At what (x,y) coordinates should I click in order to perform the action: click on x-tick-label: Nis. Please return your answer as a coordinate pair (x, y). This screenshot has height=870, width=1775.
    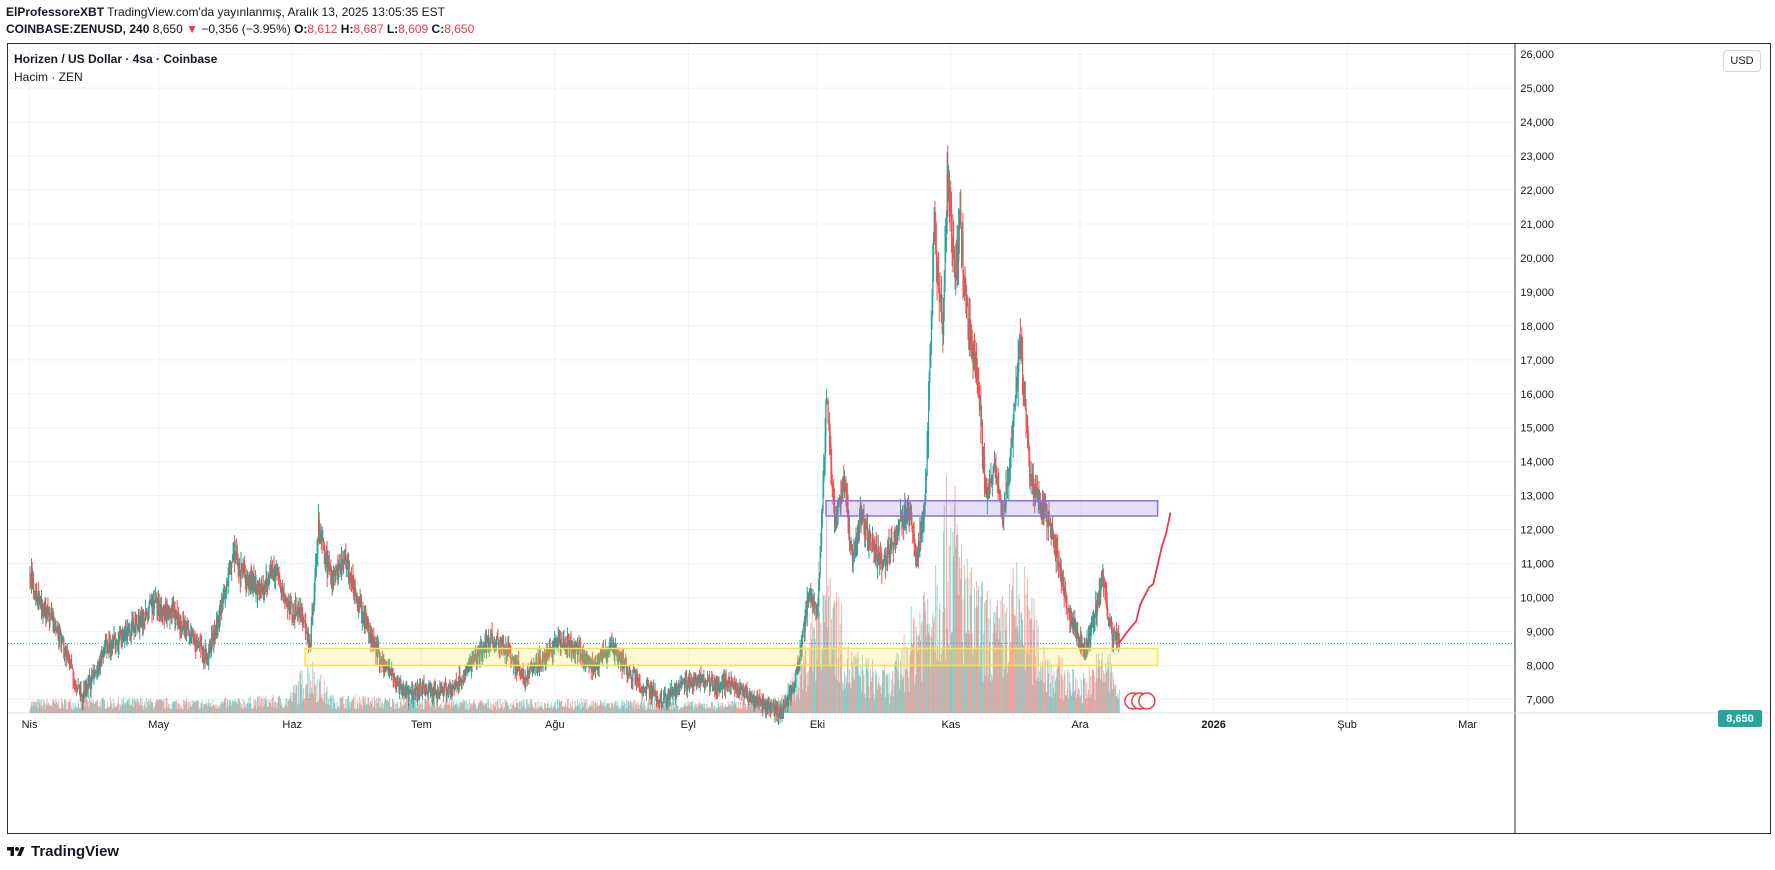
    Looking at the image, I should click on (30, 725).